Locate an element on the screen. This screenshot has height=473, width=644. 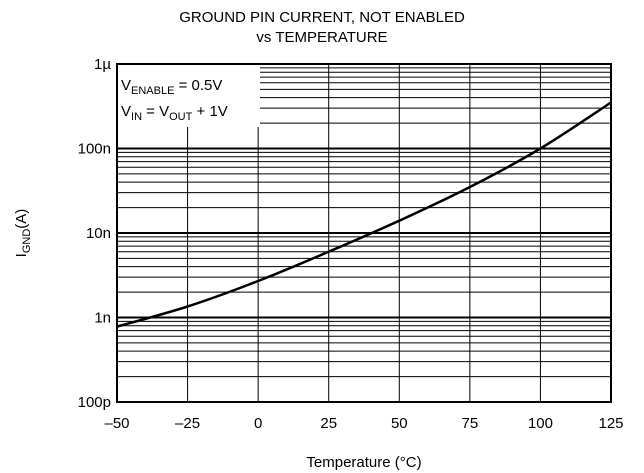
annotation-background is located at coordinates (189, 96).